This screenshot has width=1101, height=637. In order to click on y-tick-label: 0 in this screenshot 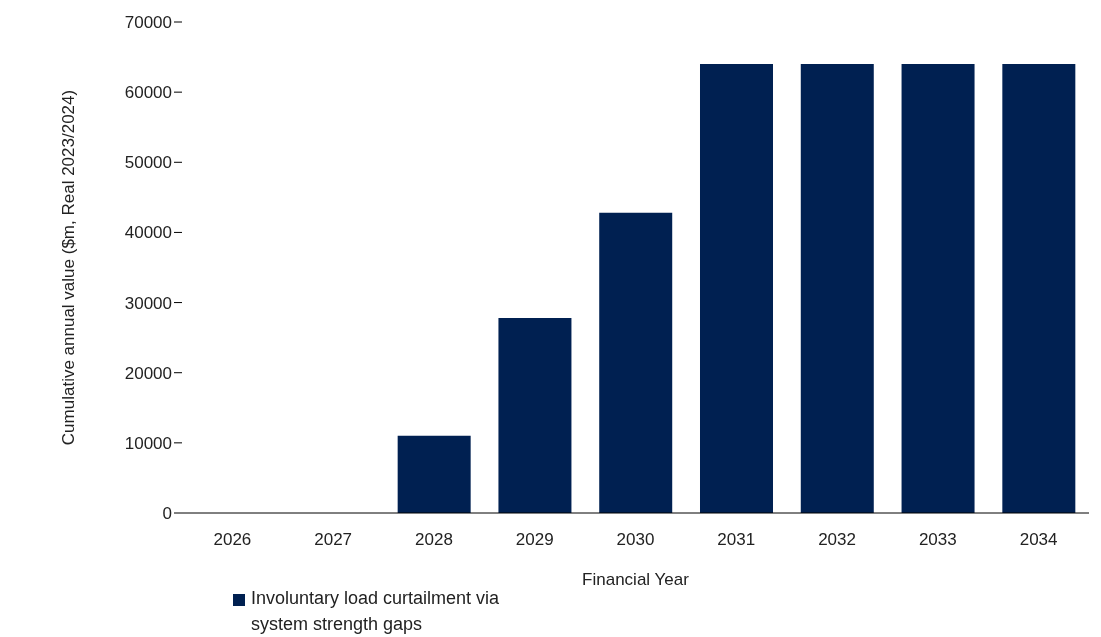, I will do `click(167, 514)`.